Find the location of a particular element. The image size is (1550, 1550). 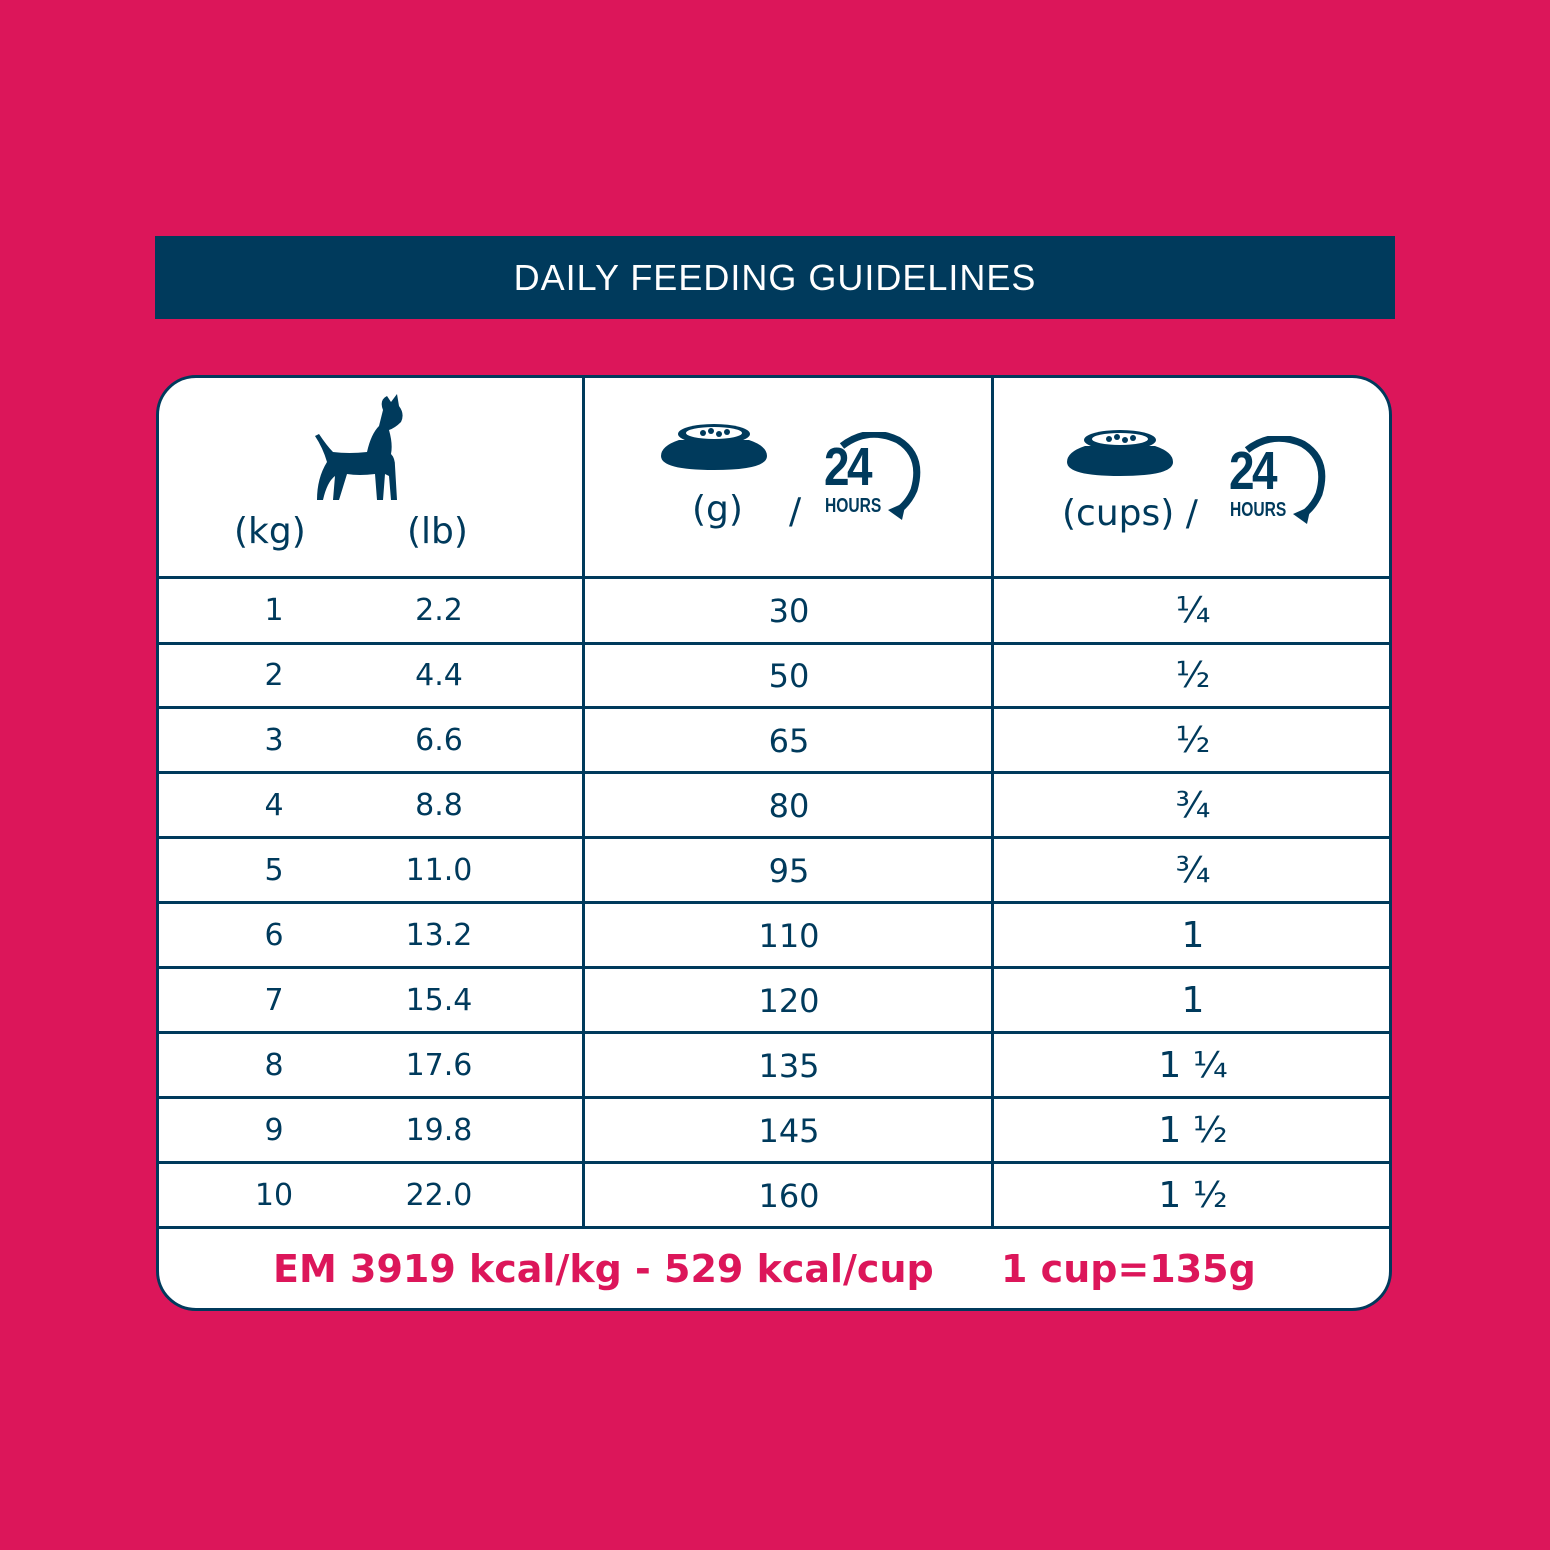

weight-kg: 2 is located at coordinates (274, 675).